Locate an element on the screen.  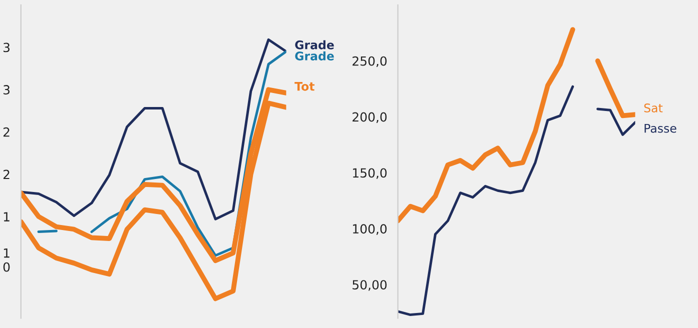
y-tick-label: 200,0 is located at coordinates (369, 117).